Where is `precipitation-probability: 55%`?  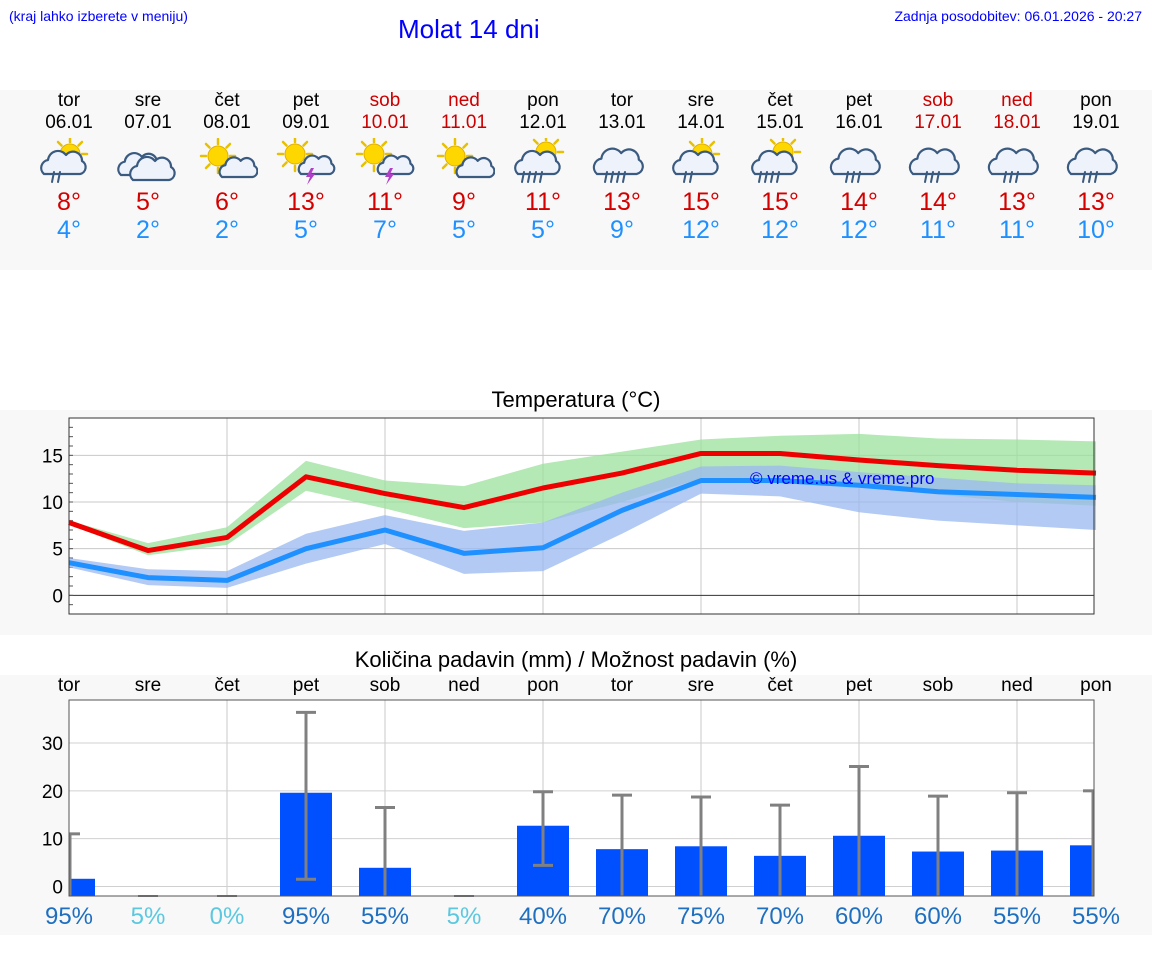
precipitation-probability: 55% is located at coordinates (1096, 916).